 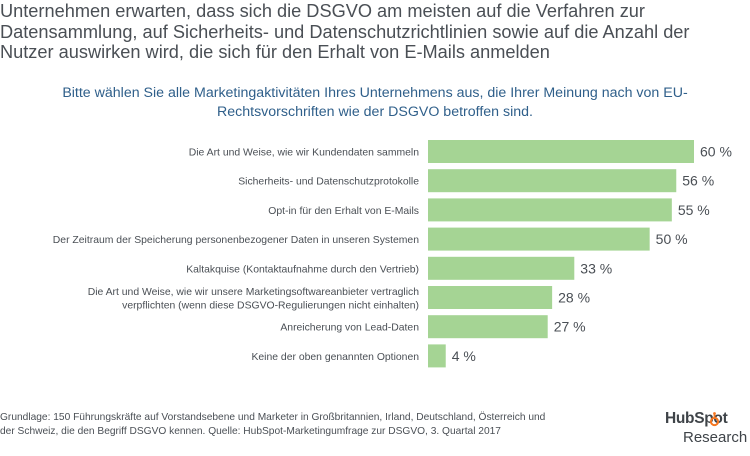 What do you see at coordinates (570, 327) in the screenshot?
I see `value-label-7: 27 %` at bounding box center [570, 327].